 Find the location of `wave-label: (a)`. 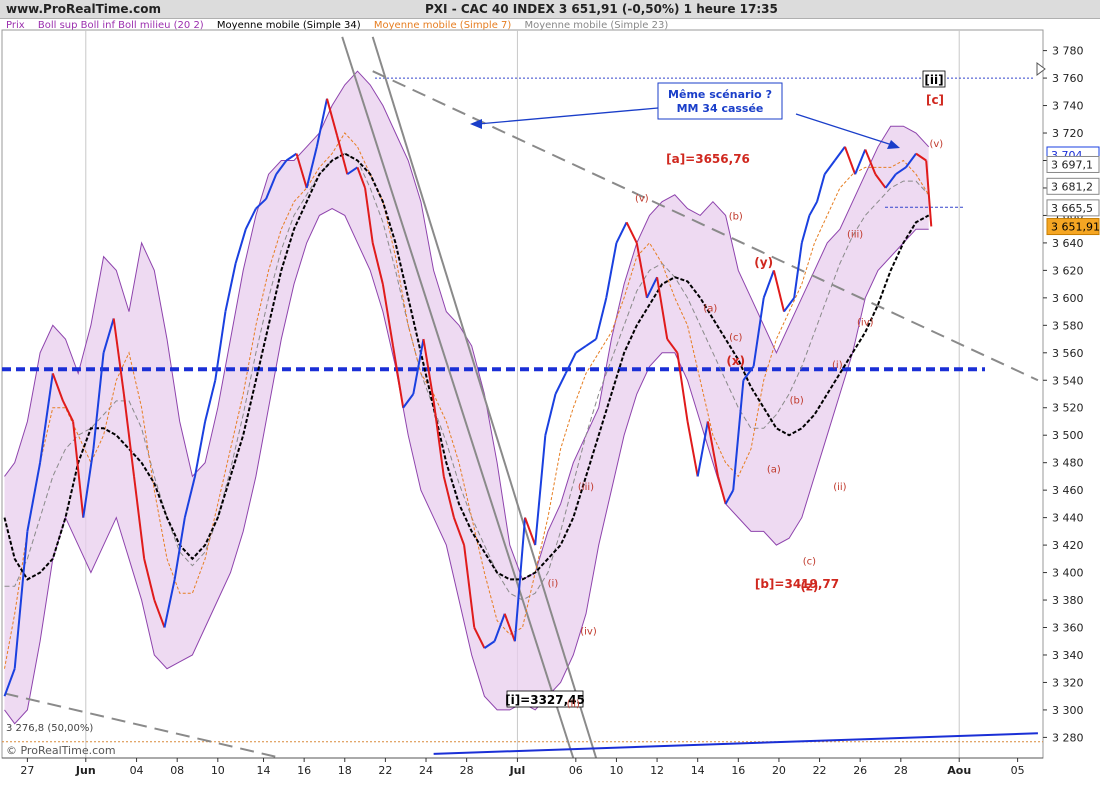

wave-label: (a) is located at coordinates (710, 309).